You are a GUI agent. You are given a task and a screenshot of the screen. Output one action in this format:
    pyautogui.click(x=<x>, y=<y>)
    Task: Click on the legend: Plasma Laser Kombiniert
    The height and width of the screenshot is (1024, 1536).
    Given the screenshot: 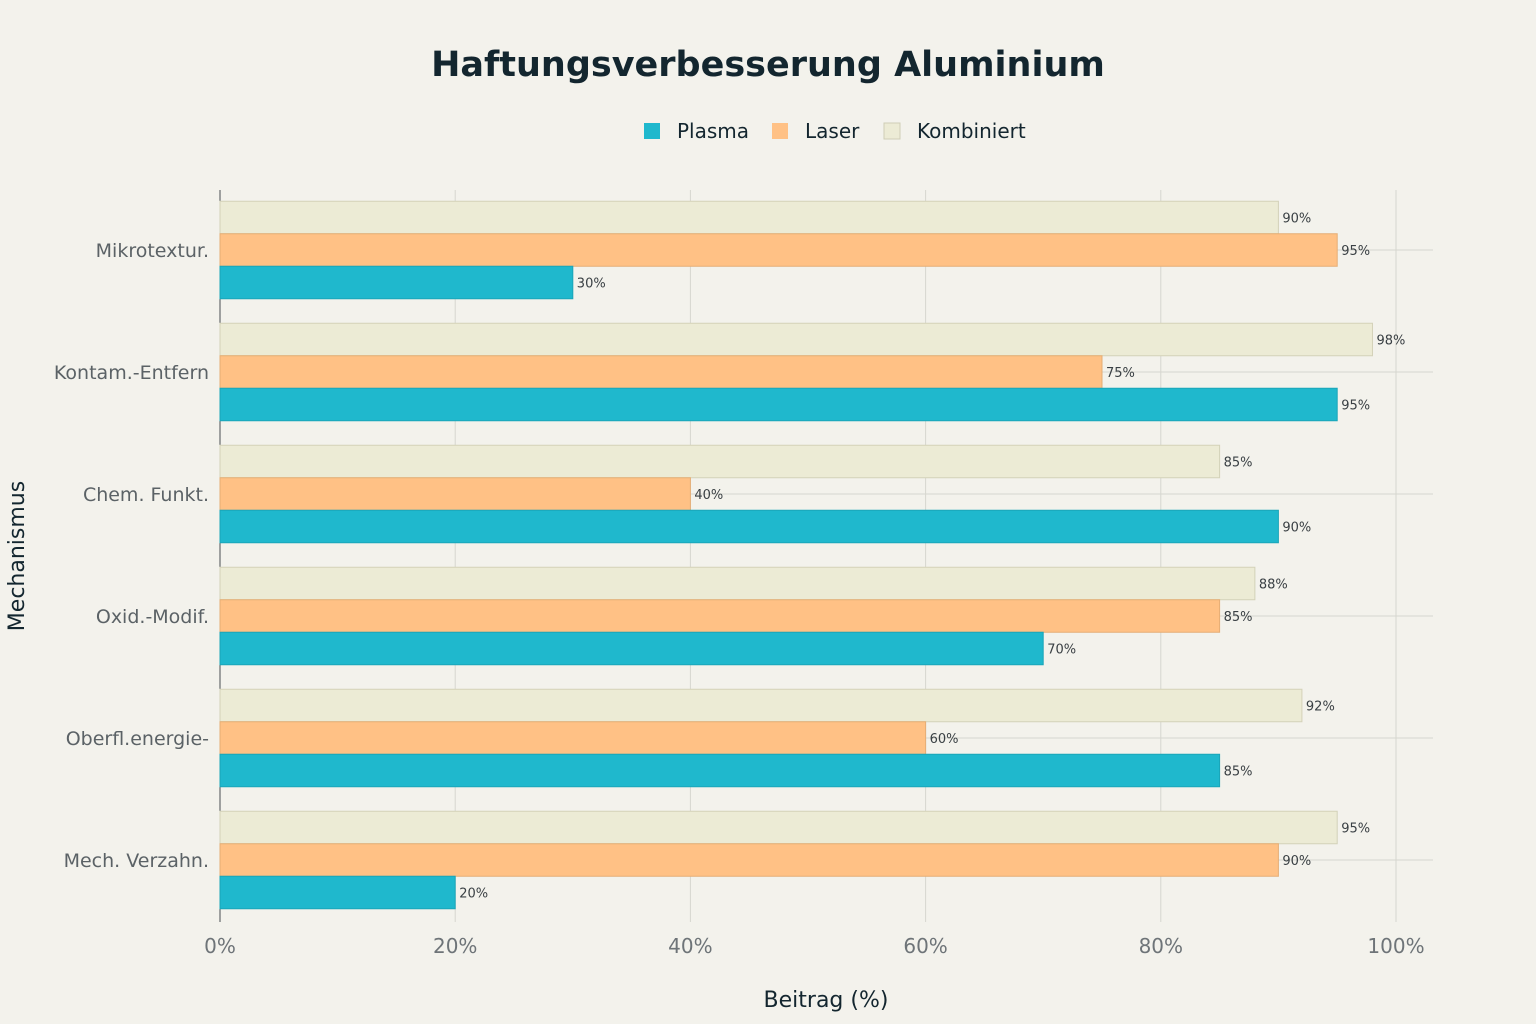 What is the action you would take?
    pyautogui.click(x=835, y=131)
    